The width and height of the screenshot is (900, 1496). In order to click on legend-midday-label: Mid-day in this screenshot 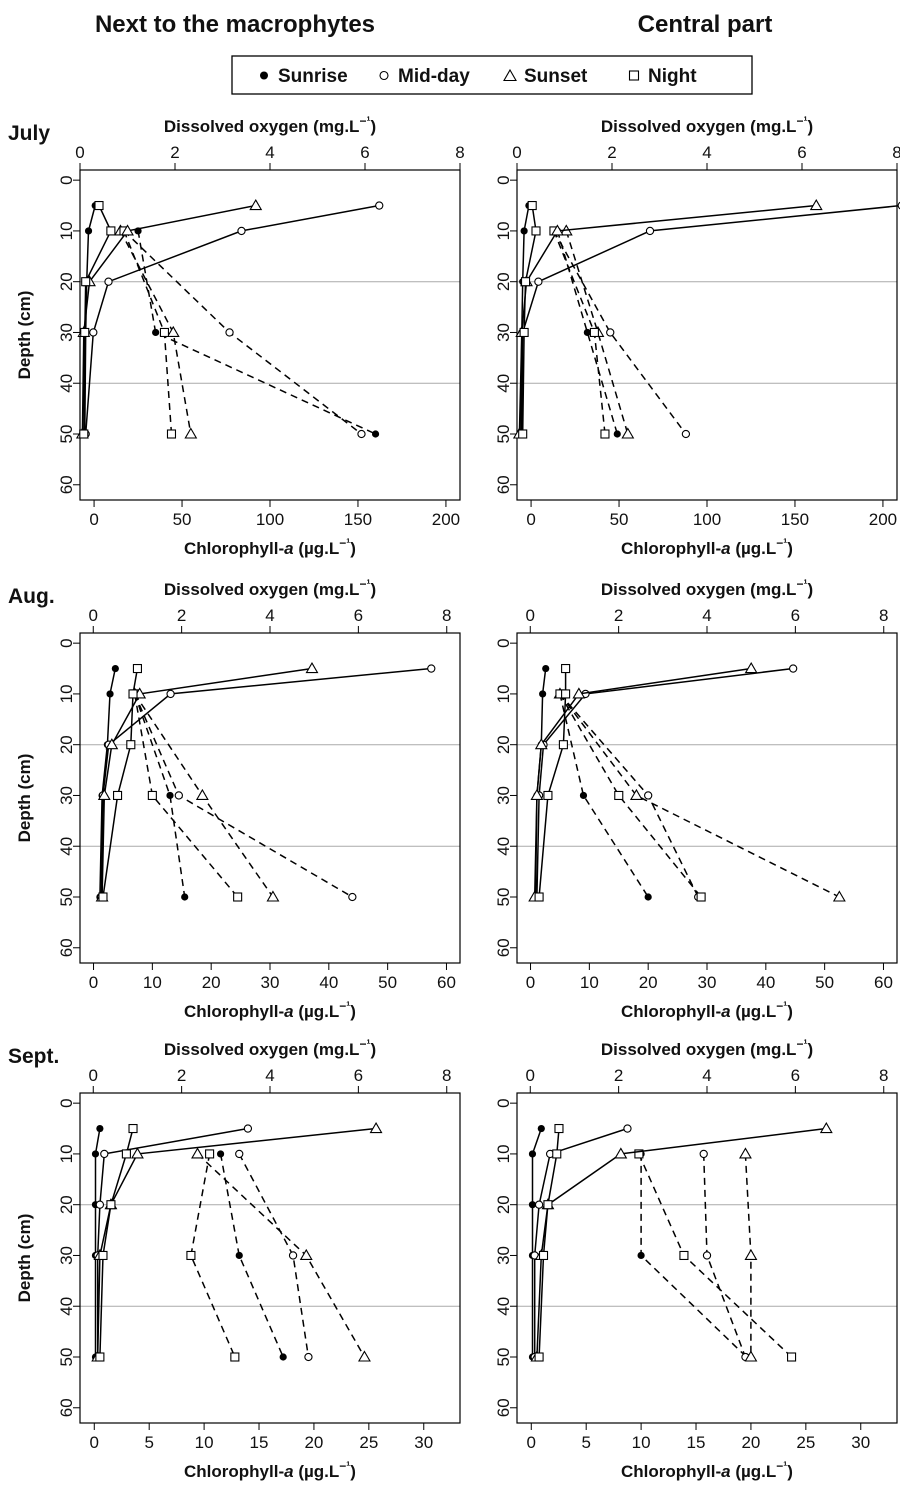, I will do `click(434, 76)`.